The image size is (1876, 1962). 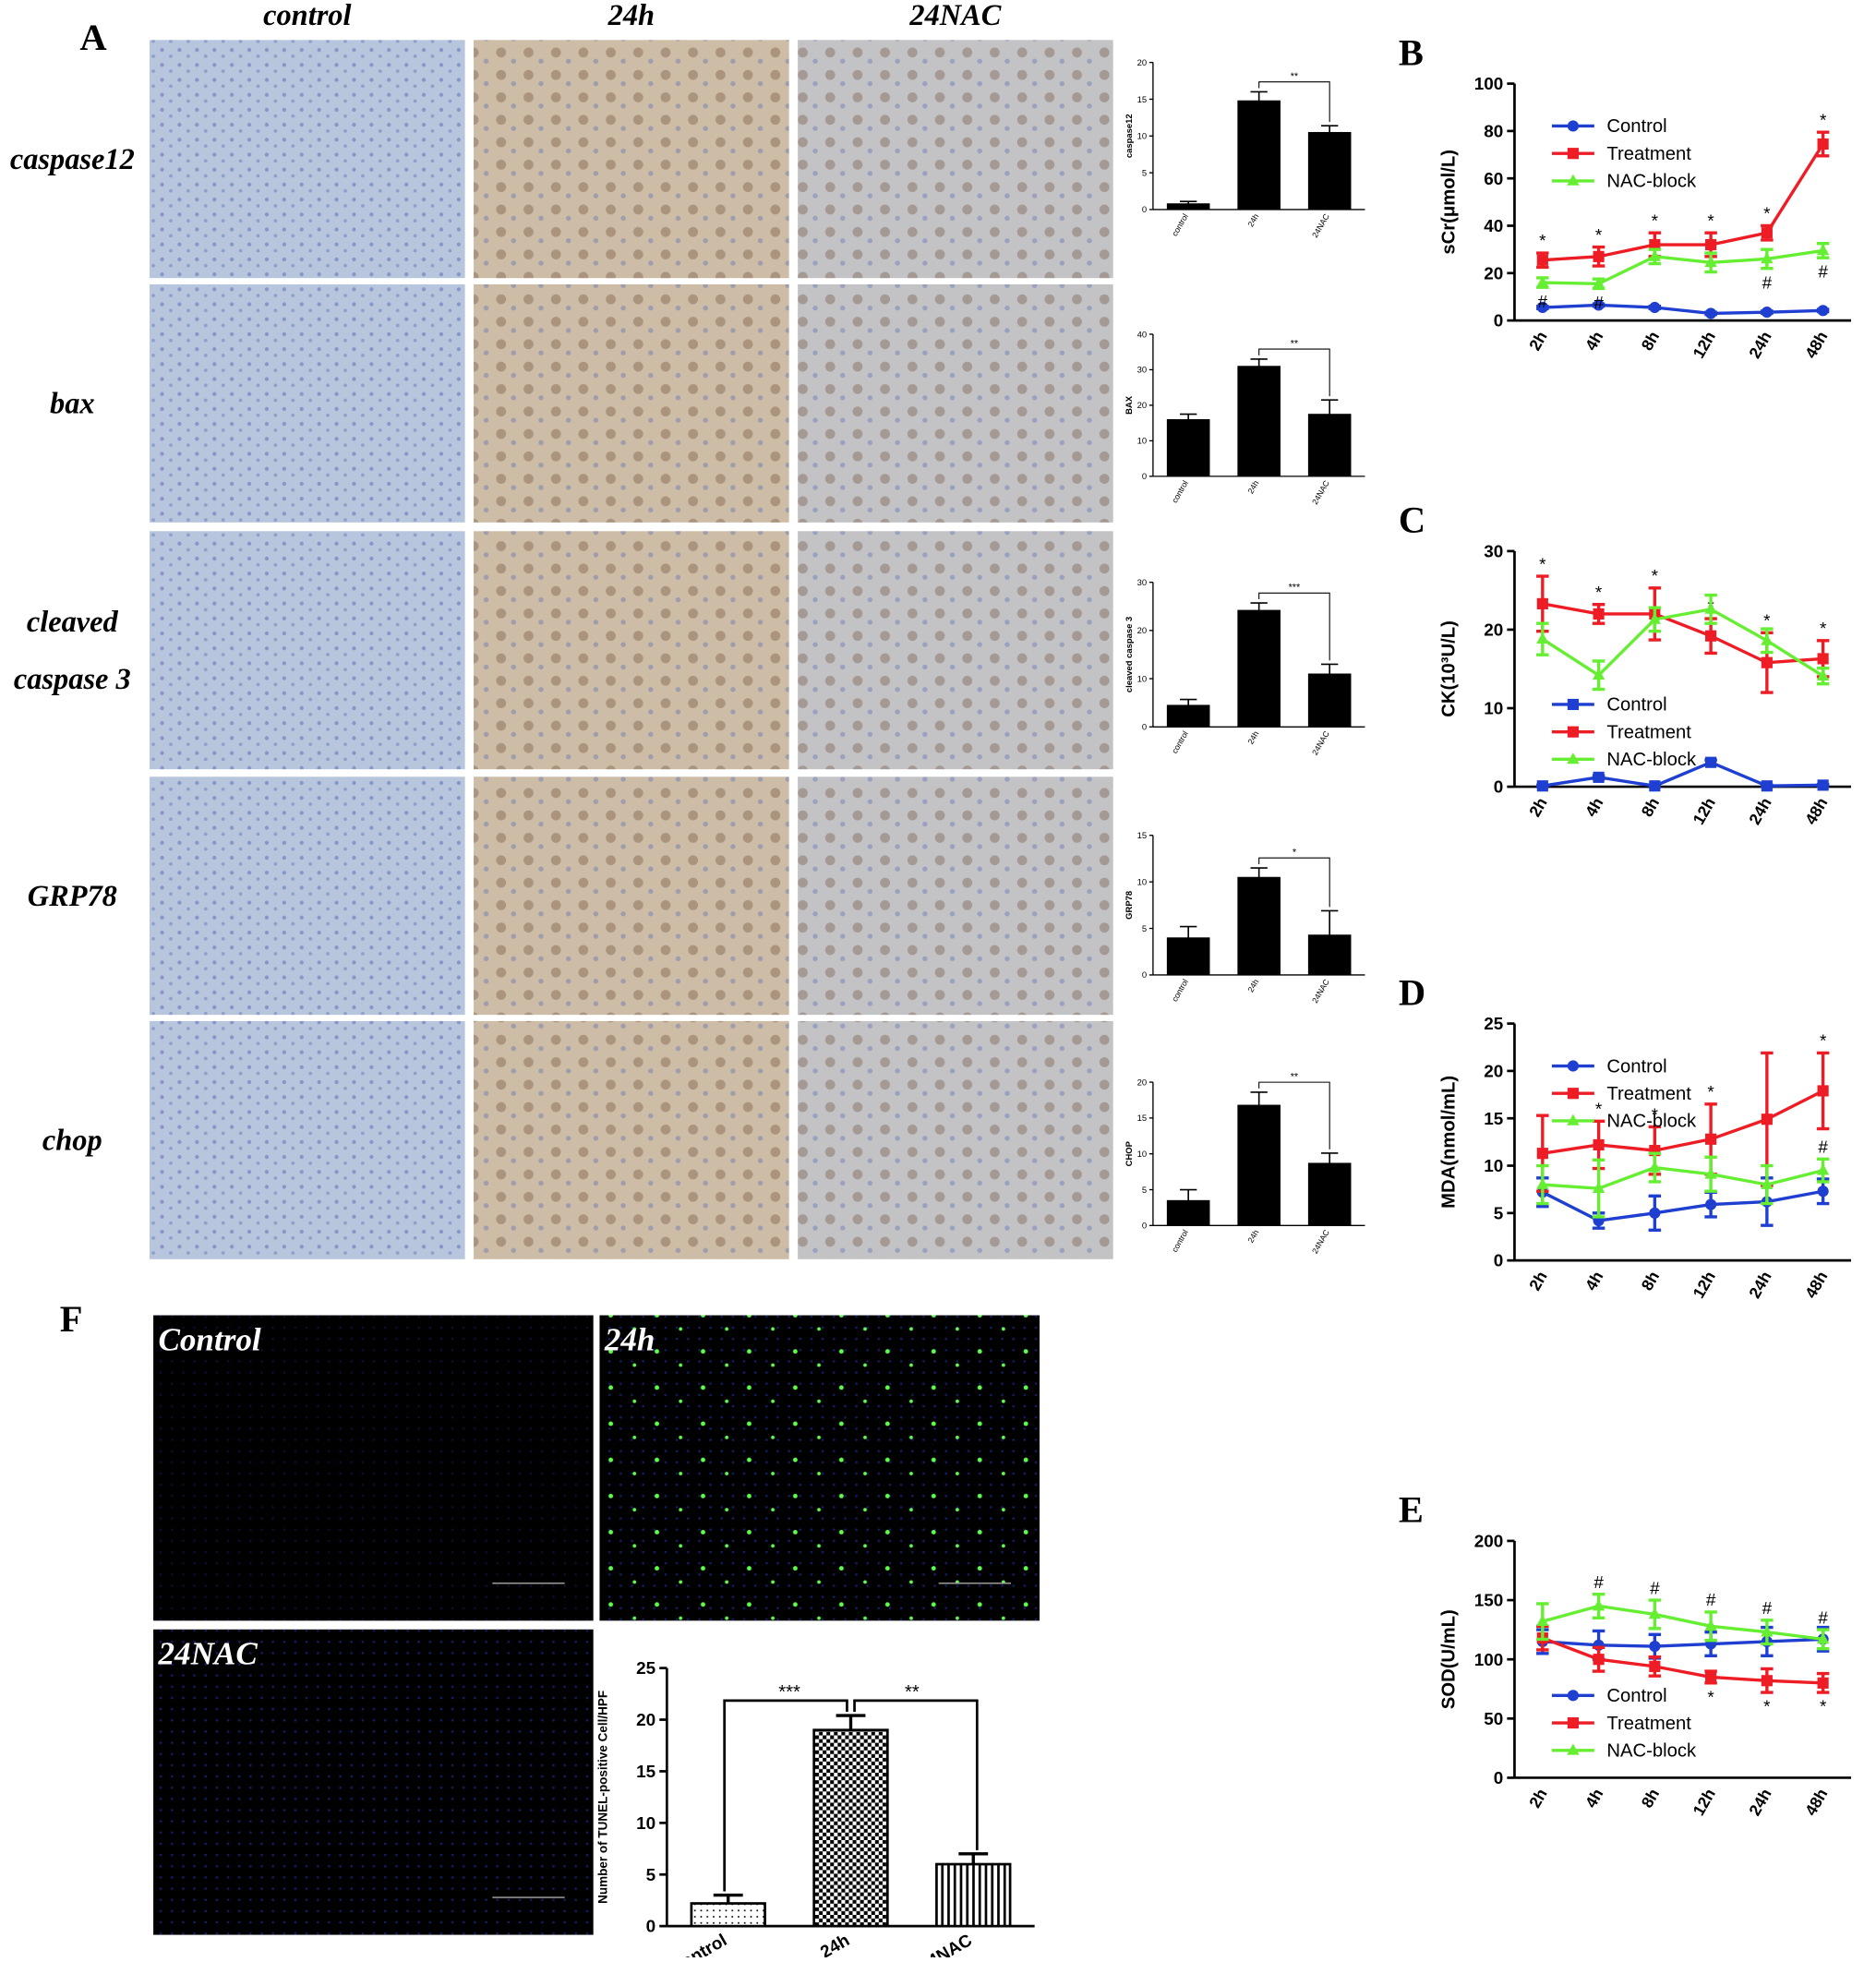 What do you see at coordinates (373, 1782) in the screenshot?
I see `nuclei-texture` at bounding box center [373, 1782].